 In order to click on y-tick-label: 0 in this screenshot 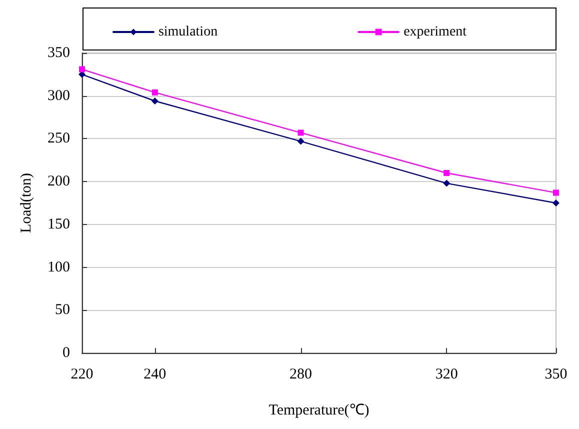, I will do `click(66, 353)`.